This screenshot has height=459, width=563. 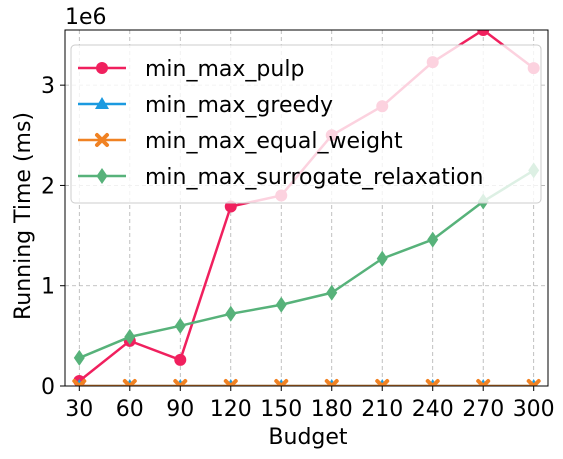 I want to click on legend-item: min_max_surrogate_relaxation, so click(x=280, y=177).